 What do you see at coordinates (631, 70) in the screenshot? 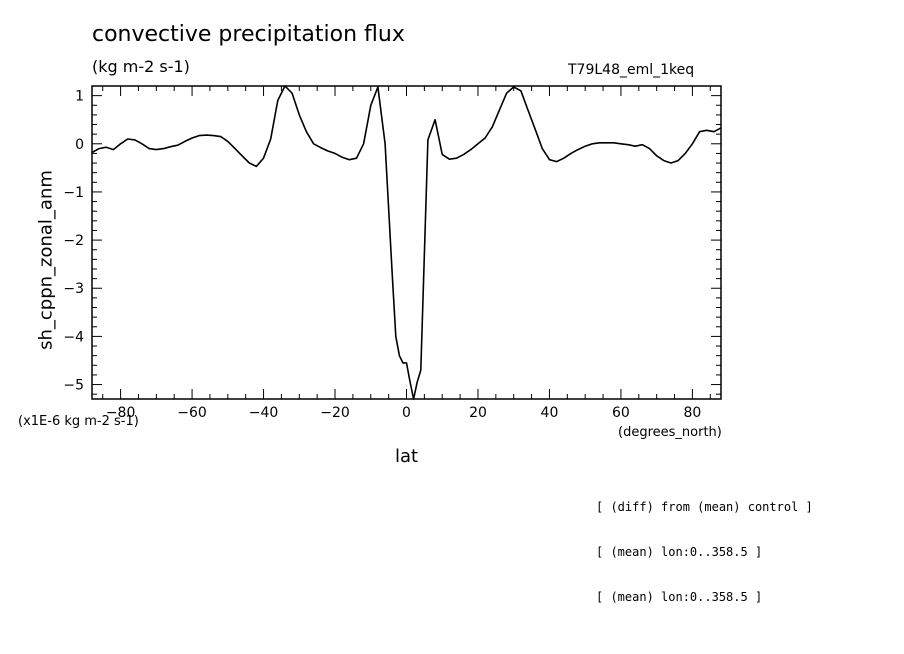
I see `run-label: T79L48_eml_1keq` at bounding box center [631, 70].